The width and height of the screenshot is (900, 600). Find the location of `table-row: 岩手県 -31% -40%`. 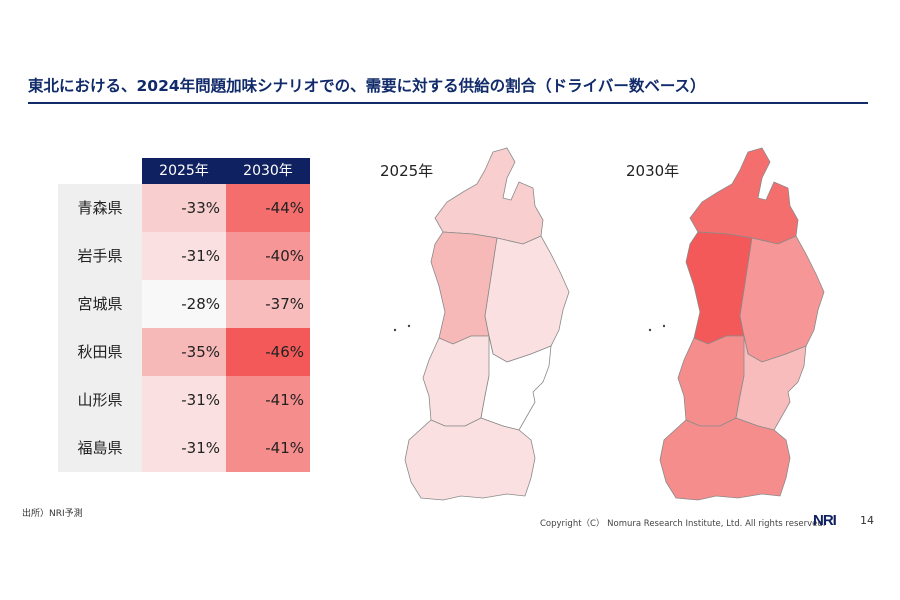

table-row: 岩手県 -31% -40% is located at coordinates (184, 256).